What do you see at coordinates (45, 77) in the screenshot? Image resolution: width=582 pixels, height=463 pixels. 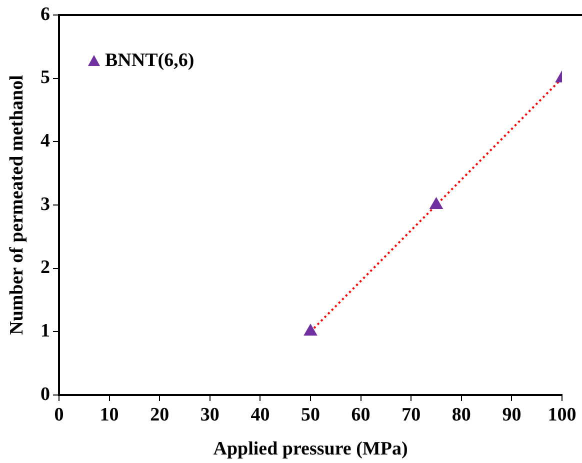 I see `y-tick-label: 5` at bounding box center [45, 77].